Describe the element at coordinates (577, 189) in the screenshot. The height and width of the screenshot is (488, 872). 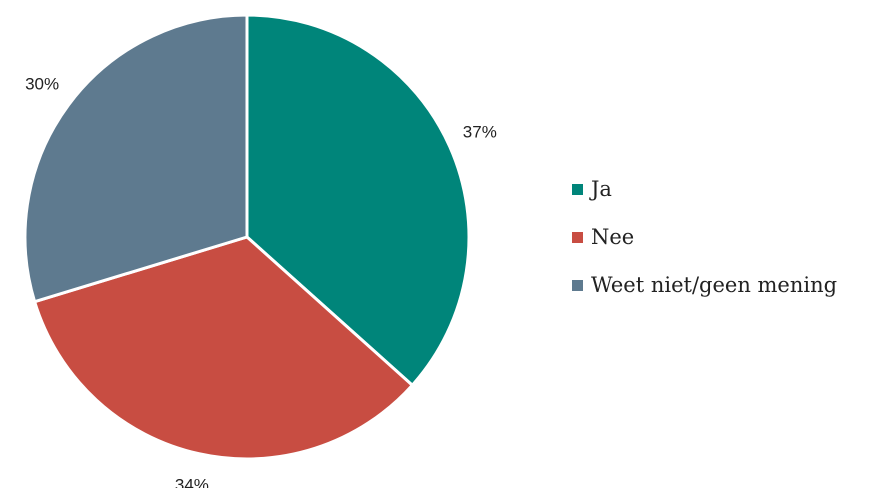
I see `legend-swatch-ja` at that location.